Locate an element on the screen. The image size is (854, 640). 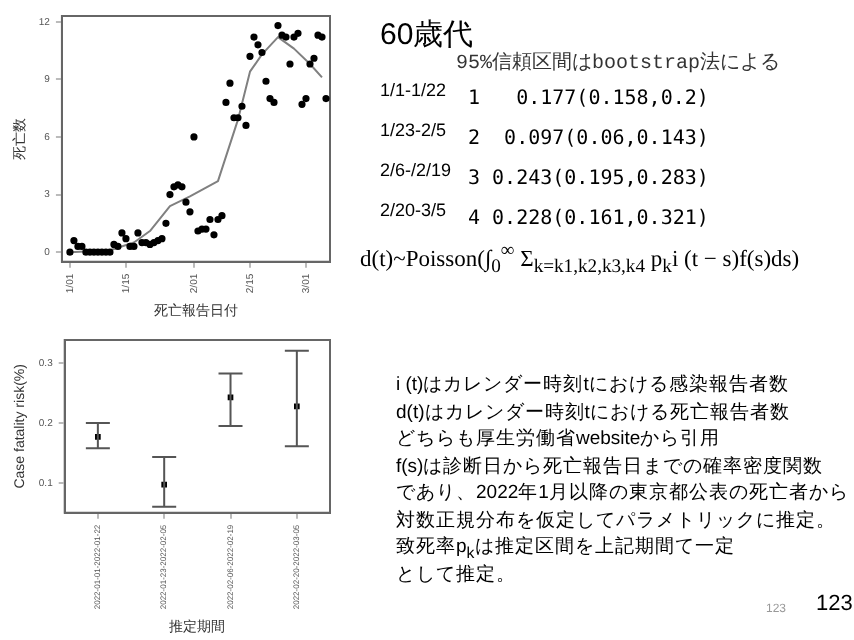
text: 致死率p$_{k}$は推定区間を上記期間て一定 is located at coordinates (565, 548).